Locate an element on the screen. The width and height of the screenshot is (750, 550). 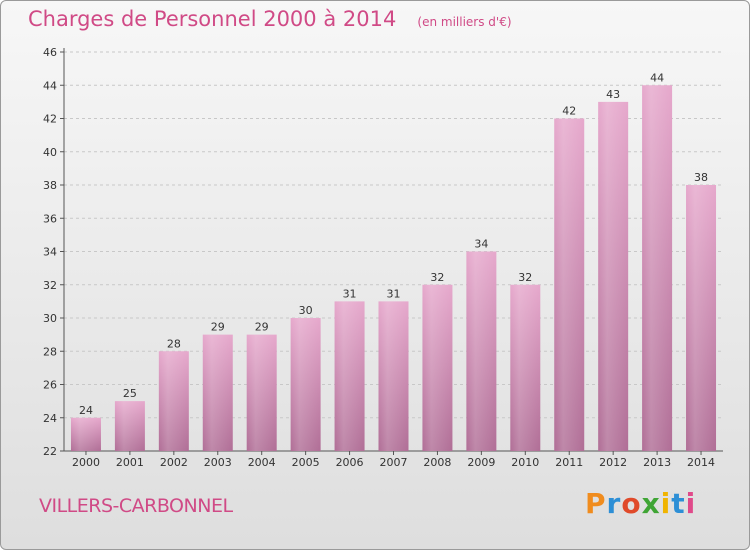
value-label-2000: 24 is located at coordinates (86, 410).